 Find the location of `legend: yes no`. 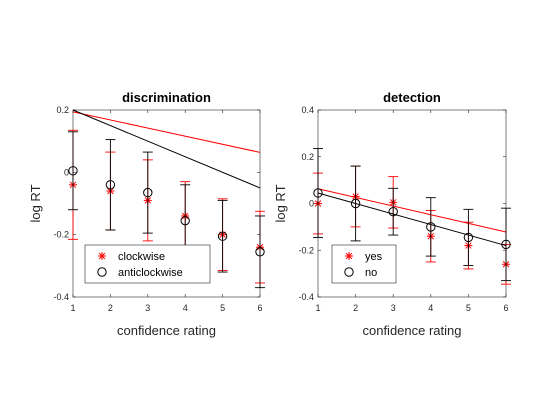

legend: yes no is located at coordinates (364, 264).